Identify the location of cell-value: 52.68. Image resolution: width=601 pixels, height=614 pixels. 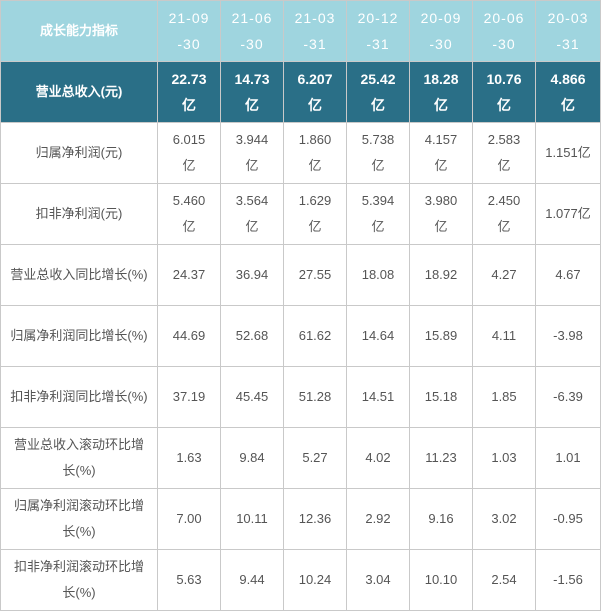
(252, 336).